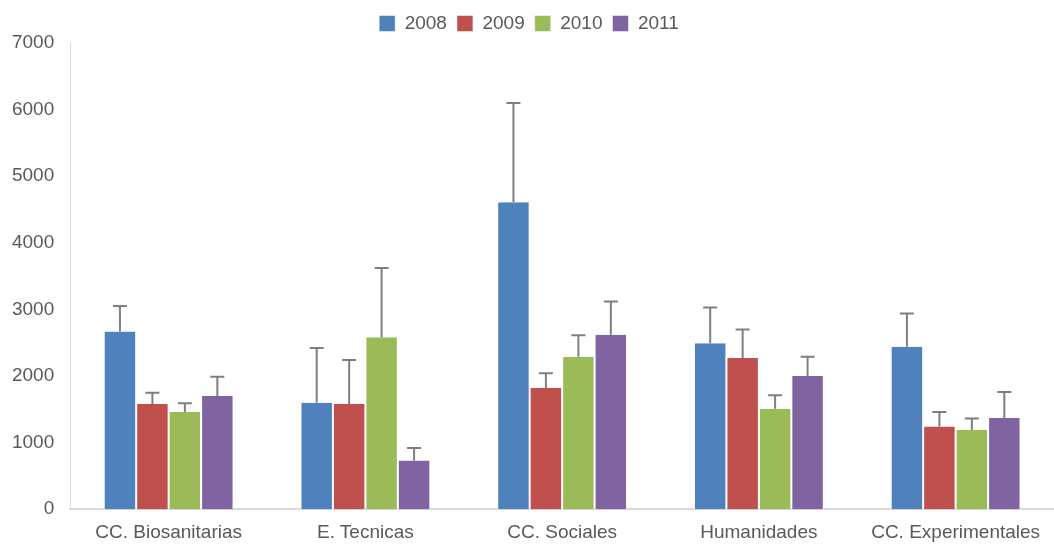 The height and width of the screenshot is (556, 1054). I want to click on x-tick-label: CC. Biosanitarias, so click(169, 531).